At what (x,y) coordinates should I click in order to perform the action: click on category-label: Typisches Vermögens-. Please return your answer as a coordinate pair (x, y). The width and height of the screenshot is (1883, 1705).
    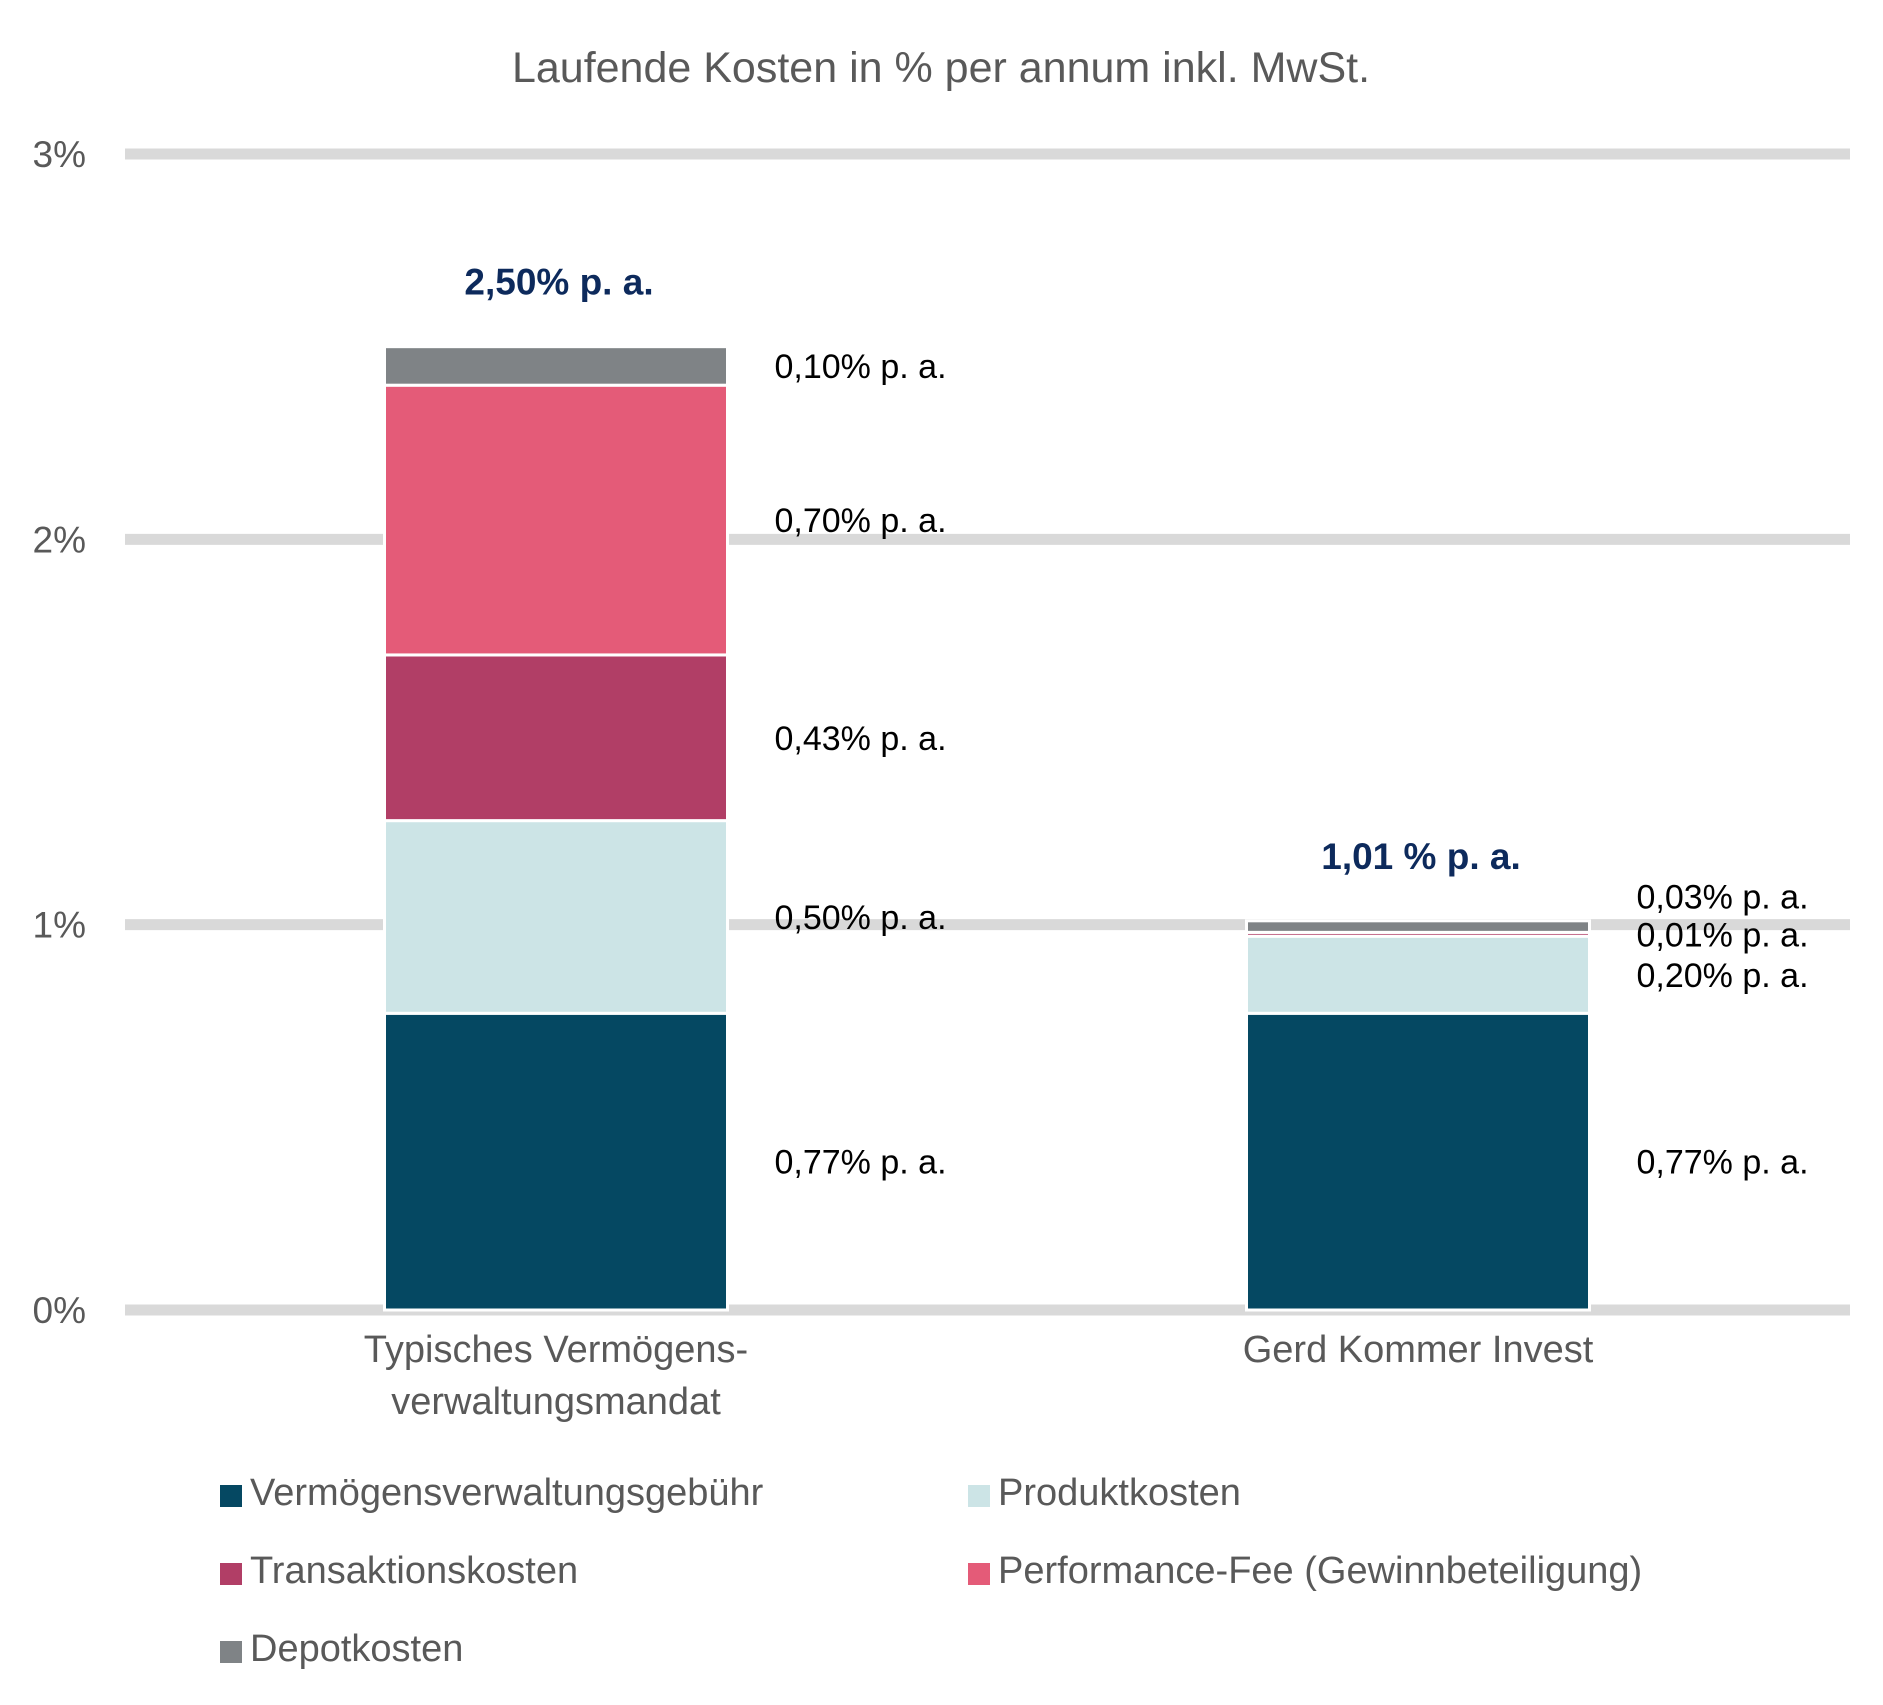
    Looking at the image, I should click on (556, 1350).